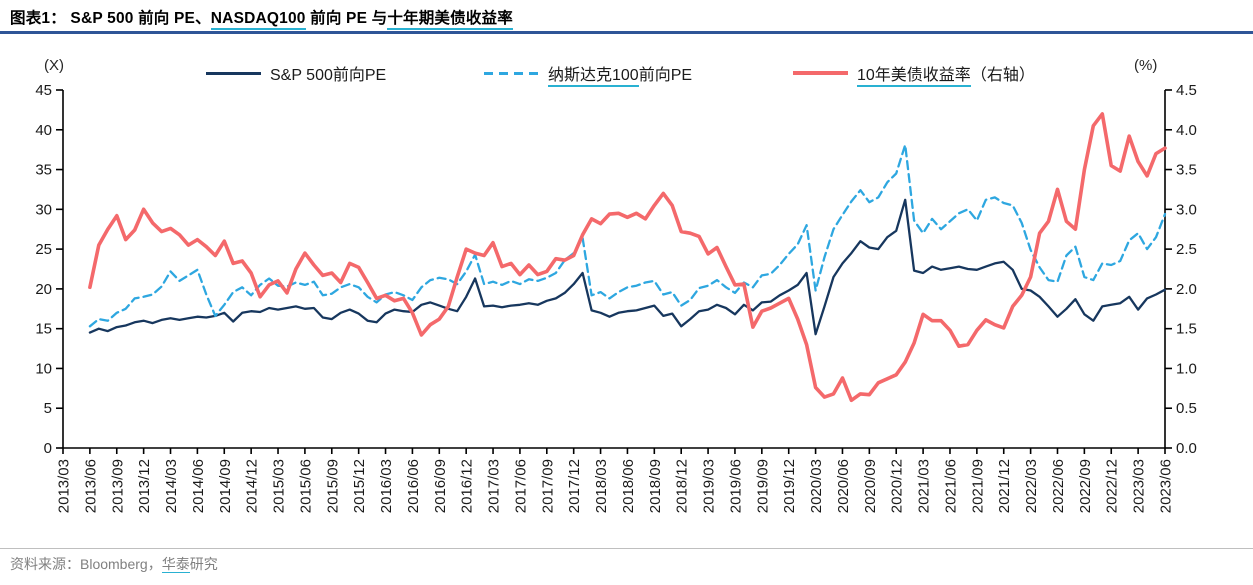 Image resolution: width=1253 pixels, height=585 pixels. I want to click on legend-item-sp500-forward-pe: S&P 500前向PE, so click(296, 73).